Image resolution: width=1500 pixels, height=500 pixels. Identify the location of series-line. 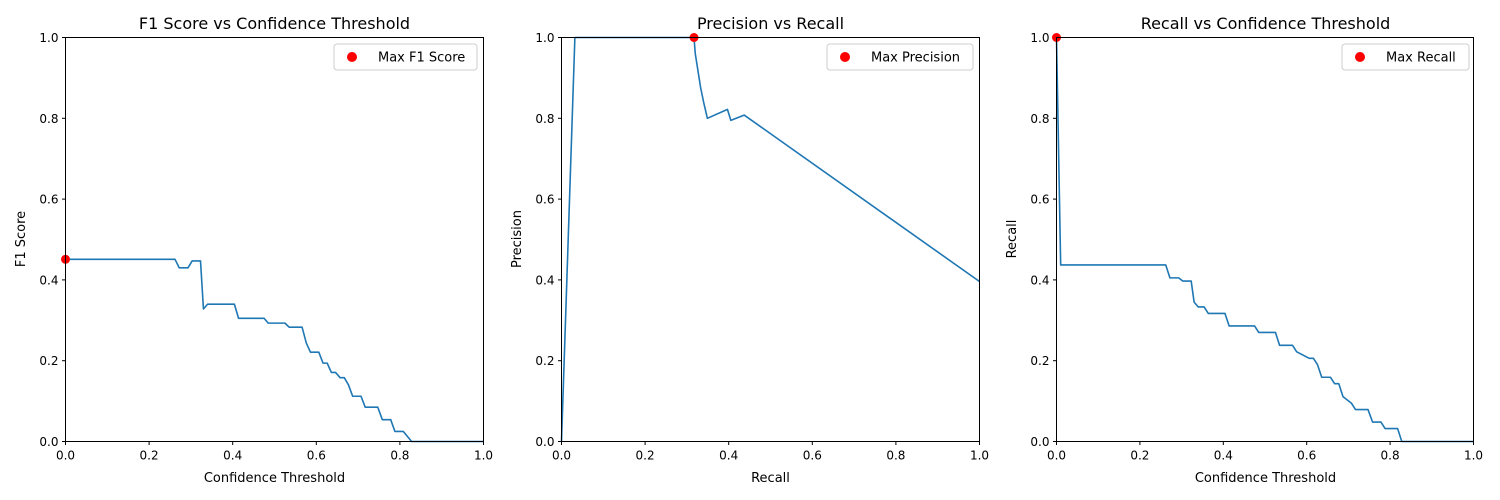
(274, 350).